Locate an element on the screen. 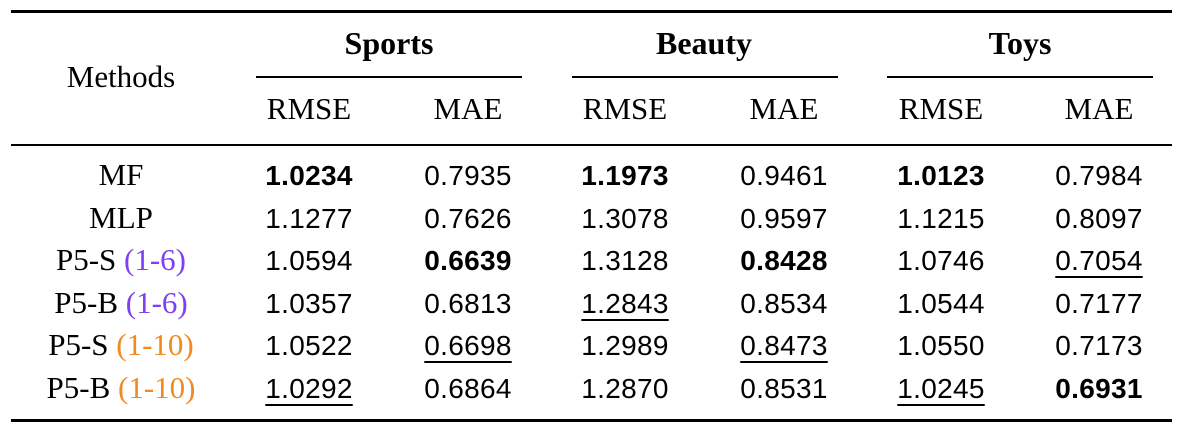 Image resolution: width=1184 pixels, height=434 pixels. beauty-mae-value: 0.9597 is located at coordinates (784, 218).